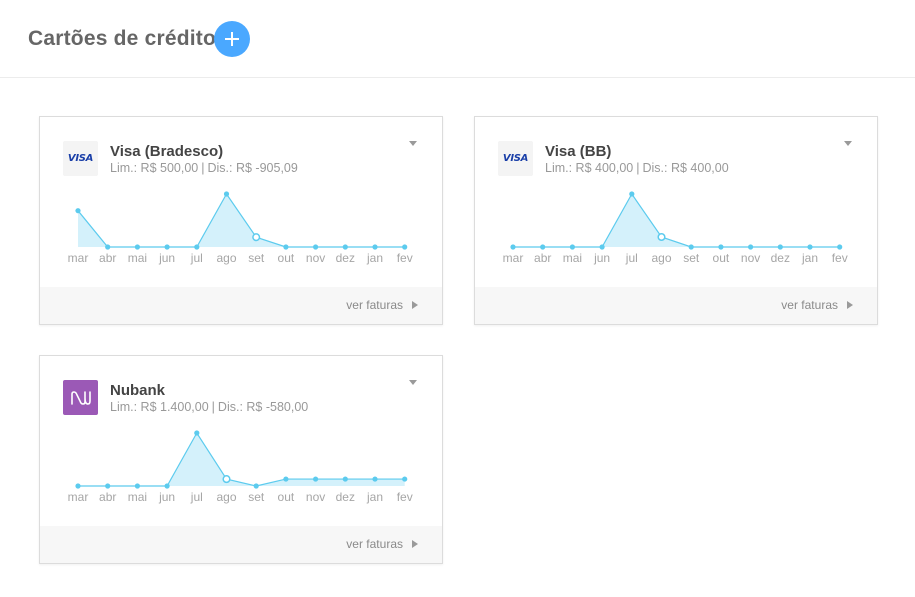 This screenshot has width=915, height=597. Describe the element at coordinates (589, 168) in the screenshot. I see `card-limit: Lim.: R$ 400,00` at that location.